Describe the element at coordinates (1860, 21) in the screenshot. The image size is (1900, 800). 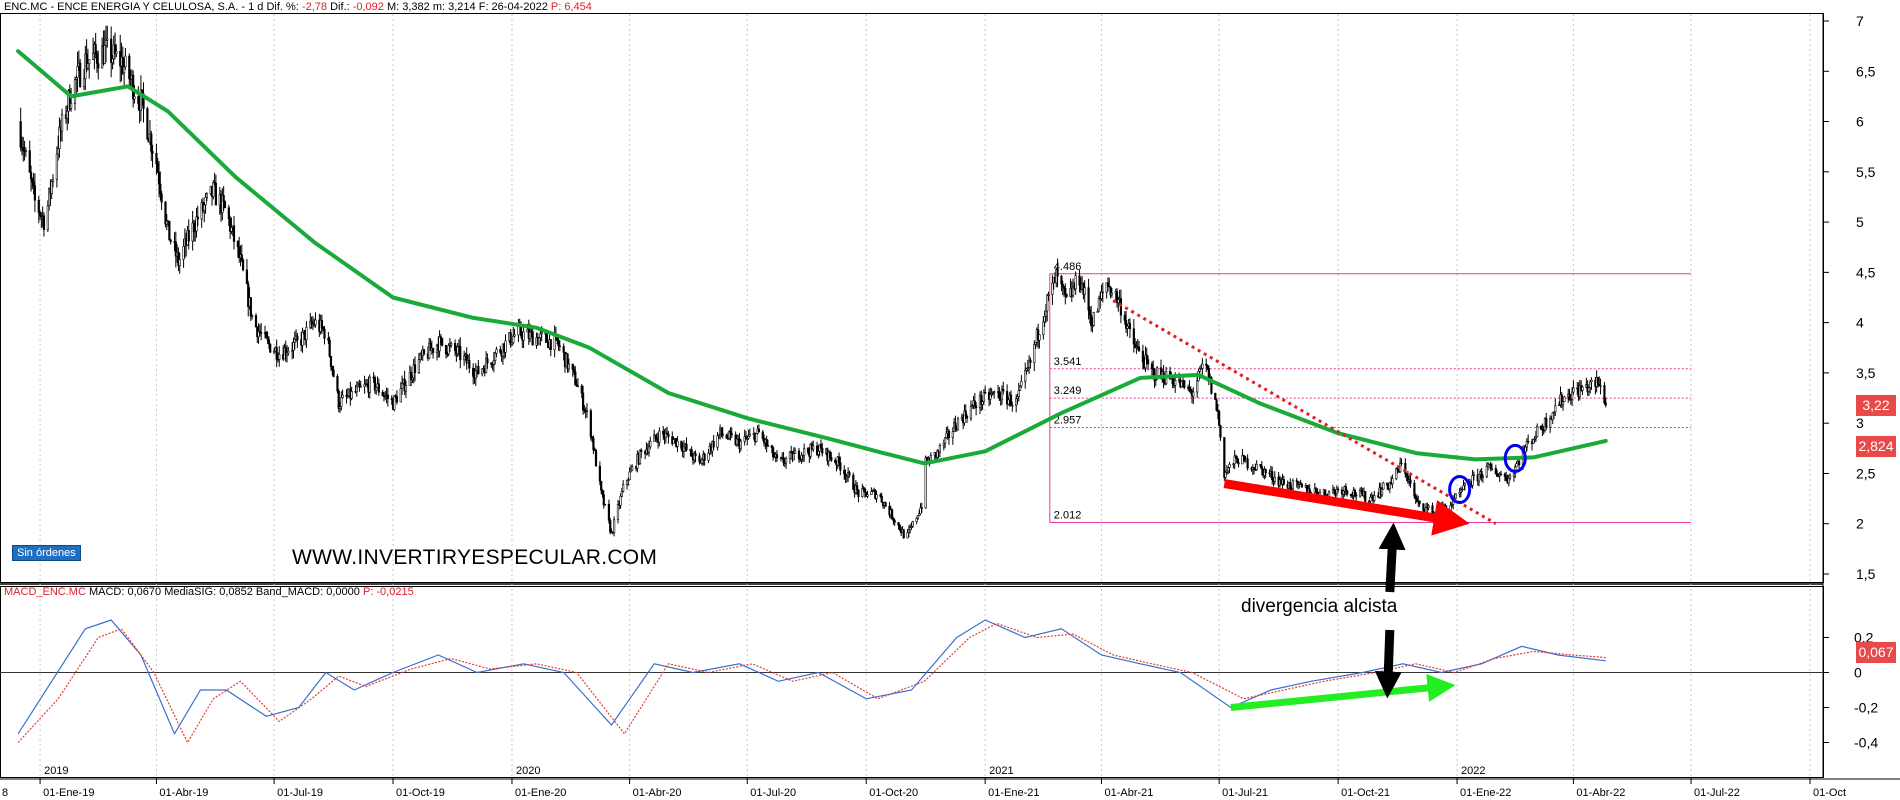
I see `price-tick-label: 7` at that location.